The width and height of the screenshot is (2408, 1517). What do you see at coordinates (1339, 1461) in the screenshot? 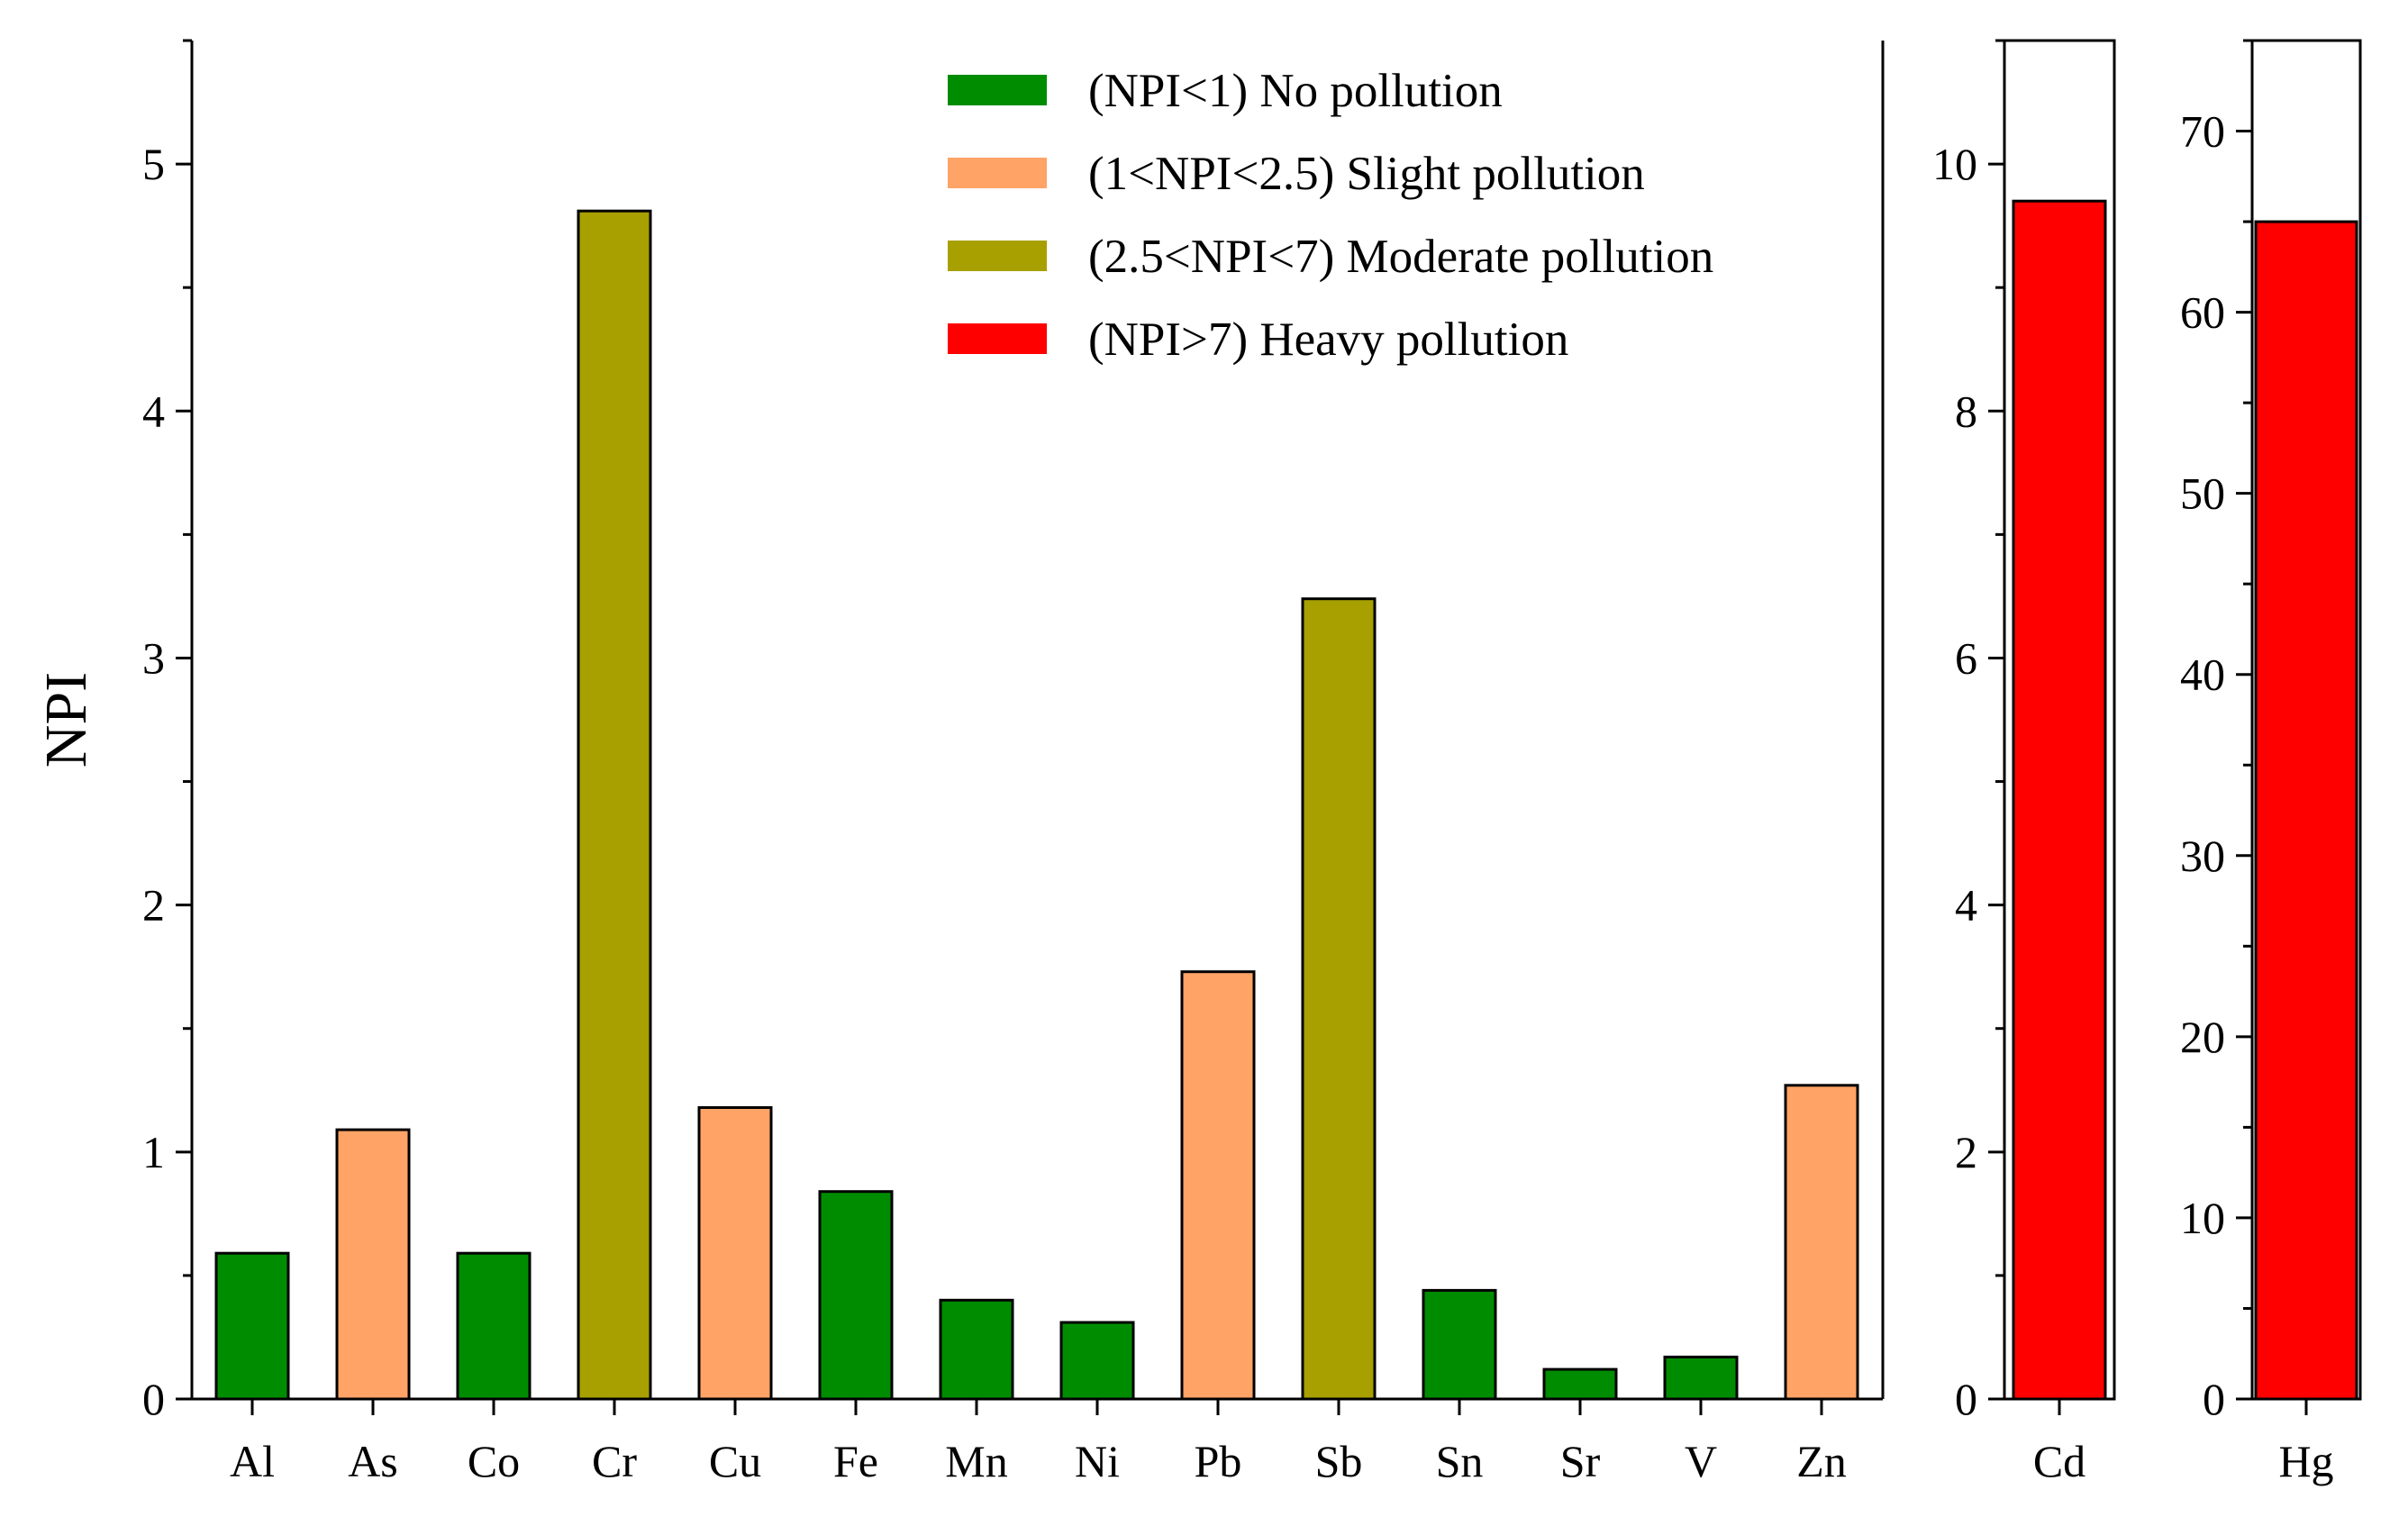
I see `x-tick-label-sb: Sb` at bounding box center [1339, 1461].